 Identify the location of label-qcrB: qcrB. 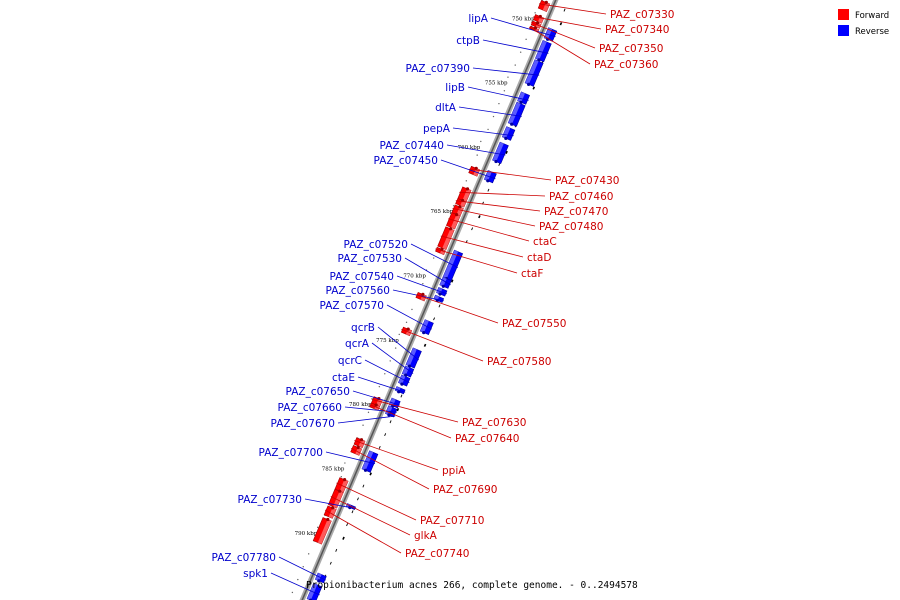
(385, 341).